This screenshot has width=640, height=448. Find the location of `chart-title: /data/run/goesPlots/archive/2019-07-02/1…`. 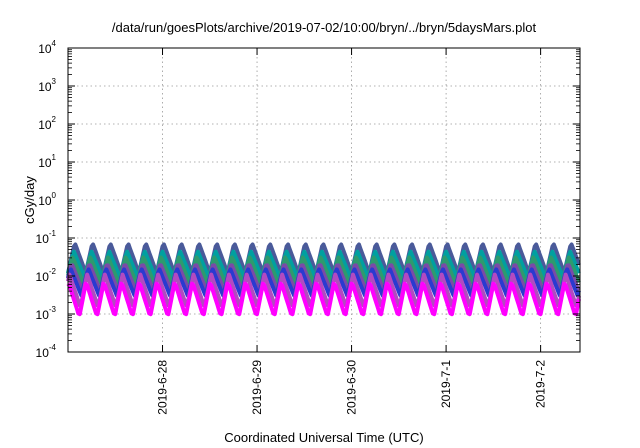

chart-title: /data/run/goesPlots/archive/2019-07-02/1… is located at coordinates (324, 27).